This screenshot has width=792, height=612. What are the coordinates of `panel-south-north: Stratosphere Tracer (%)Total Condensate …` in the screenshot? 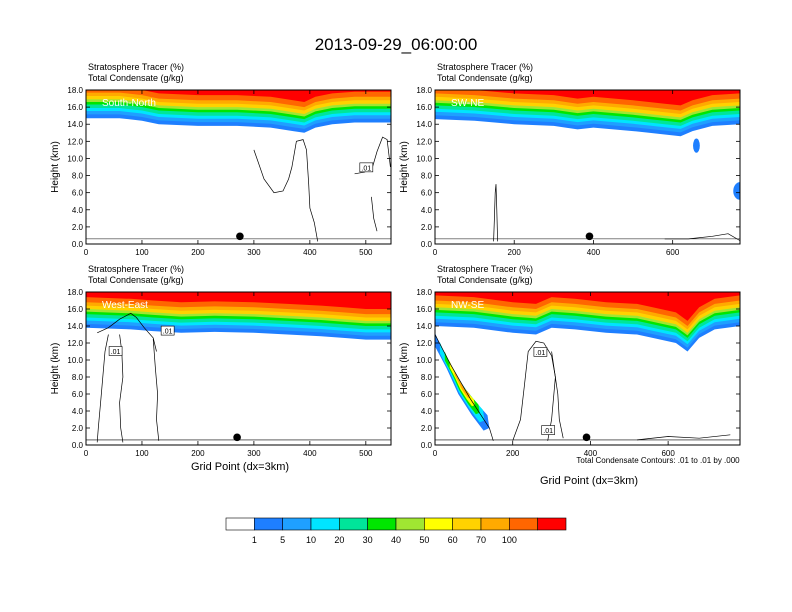 It's located at (221, 159).